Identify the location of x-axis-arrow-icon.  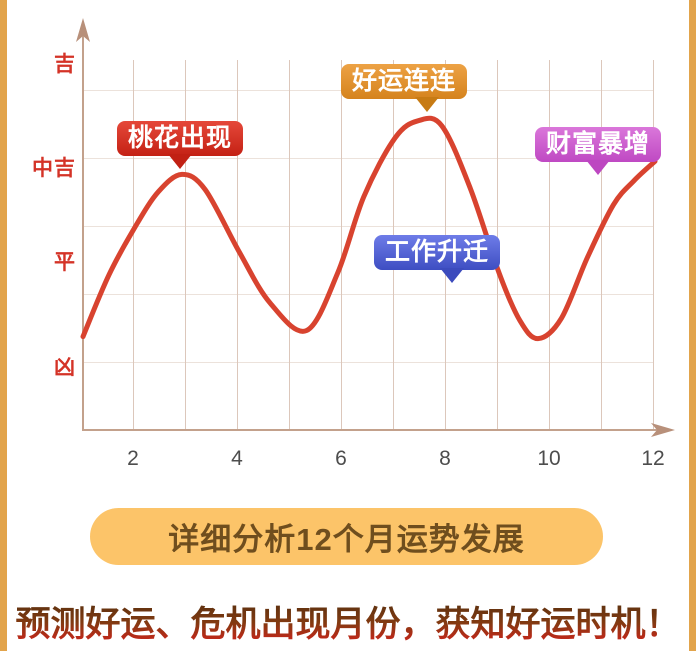
(663, 430).